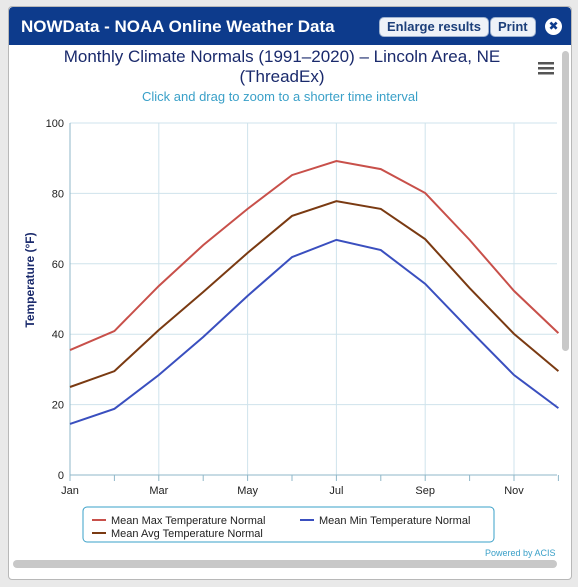  Describe the element at coordinates (158, 491) in the screenshot. I see `x-tick-label: Mar` at that location.